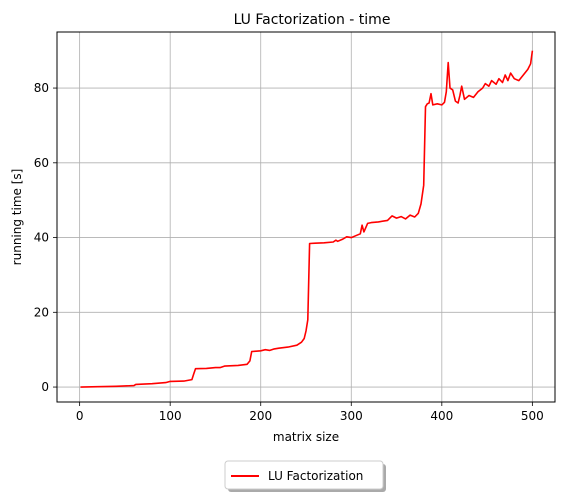  I want to click on y-tick-label: 20, so click(41, 312).